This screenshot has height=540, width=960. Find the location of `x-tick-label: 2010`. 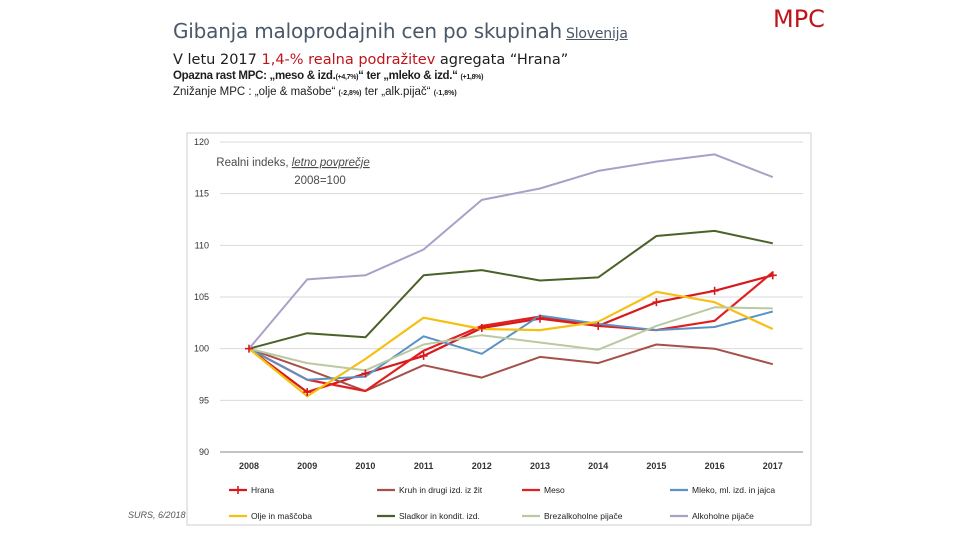

x-tick-label: 2010 is located at coordinates (365, 466).